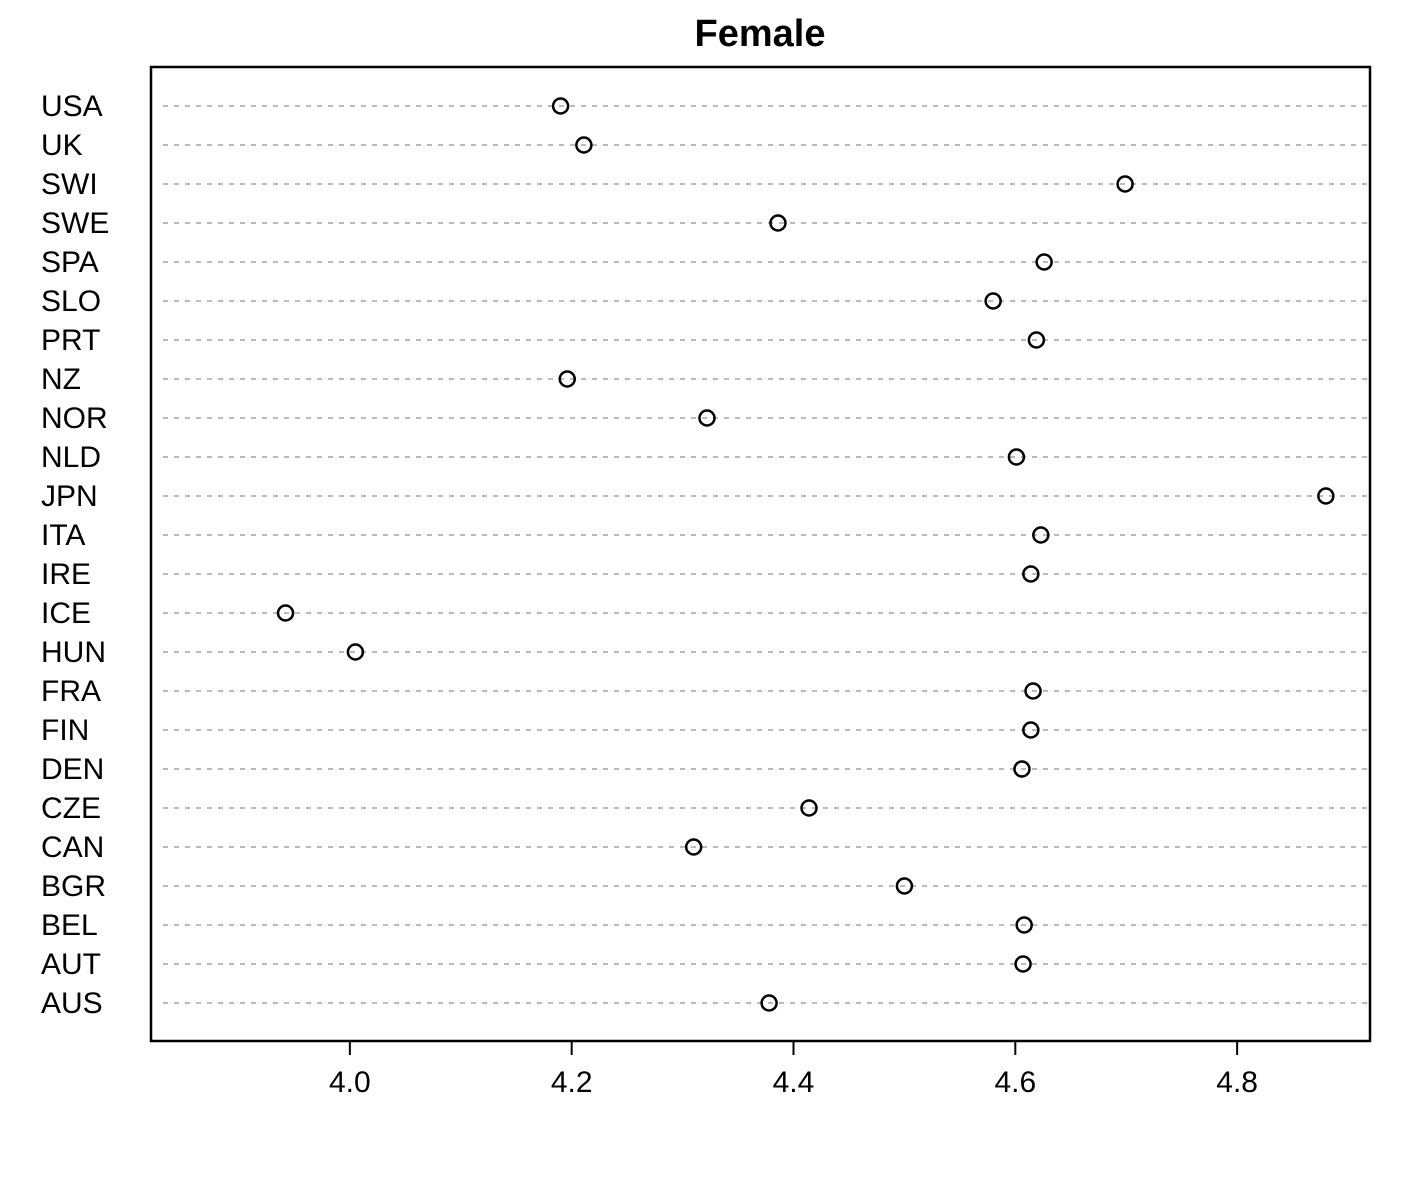  What do you see at coordinates (70, 340) in the screenshot?
I see `y-tick-label: PRT` at bounding box center [70, 340].